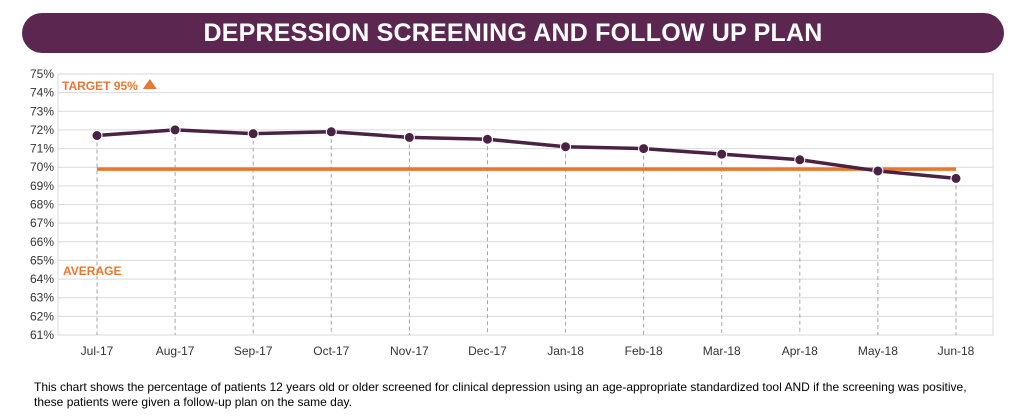 This screenshot has width=1024, height=418. Describe the element at coordinates (800, 351) in the screenshot. I see `x-tick-label: Apr-18` at that location.